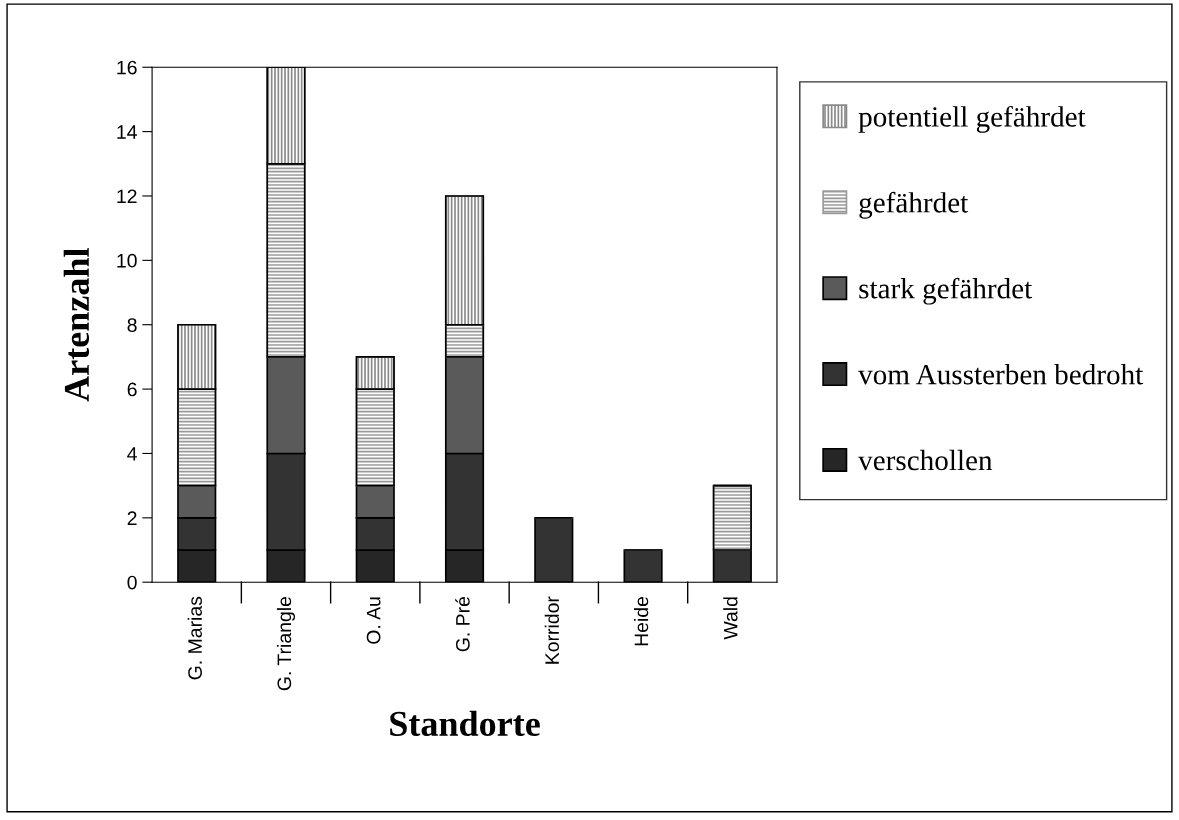  I want to click on x-tick-label: Wald, so click(730, 618).